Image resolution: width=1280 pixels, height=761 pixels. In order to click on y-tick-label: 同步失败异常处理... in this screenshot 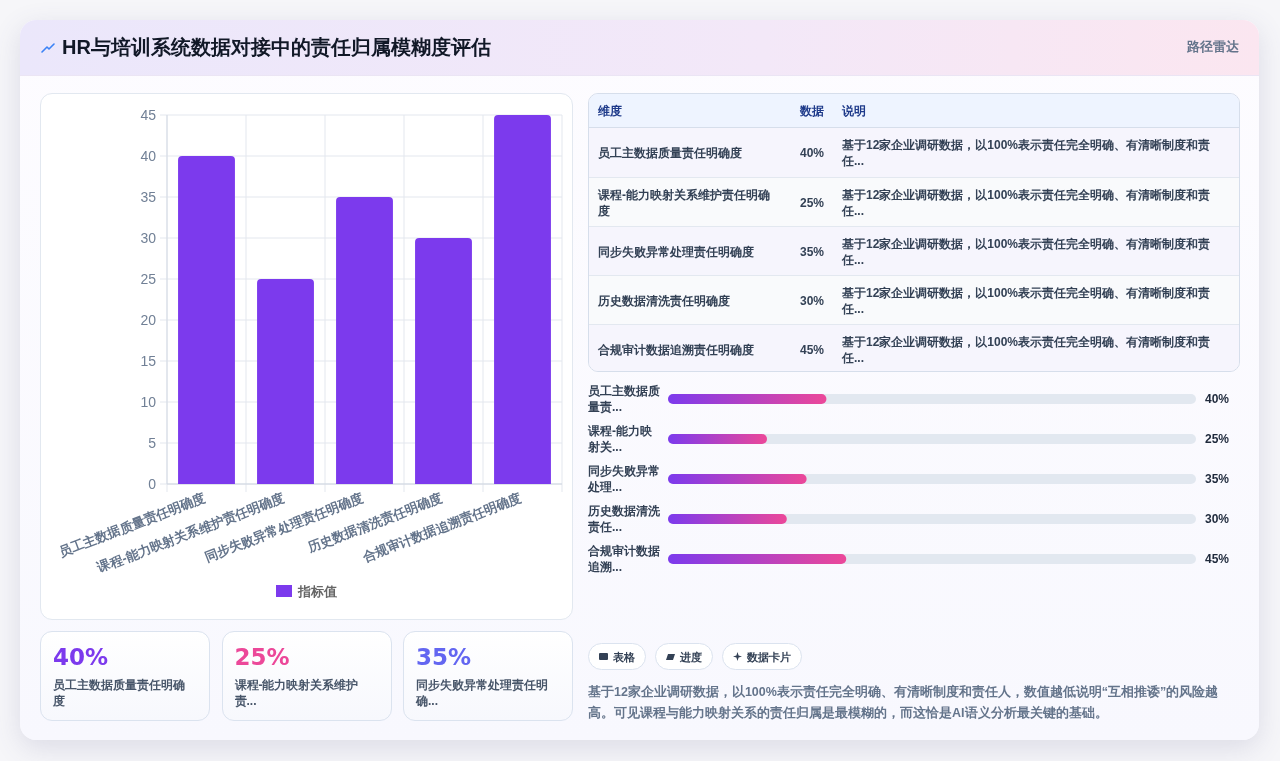, I will do `click(624, 479)`.